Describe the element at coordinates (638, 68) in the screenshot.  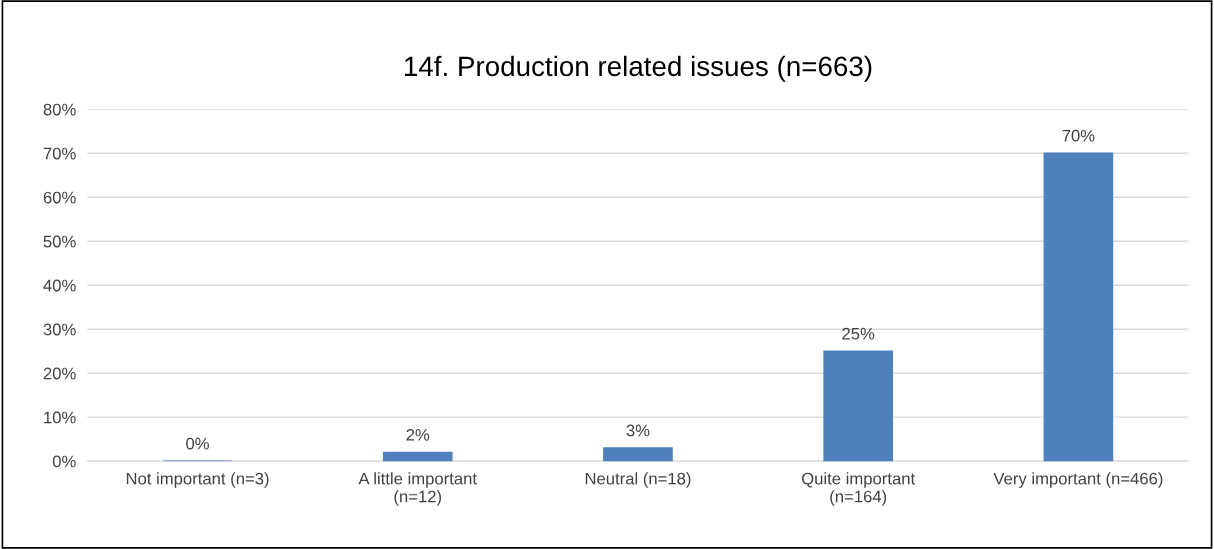
I see `chart-title: 14f. Production related issues (n=663)` at that location.